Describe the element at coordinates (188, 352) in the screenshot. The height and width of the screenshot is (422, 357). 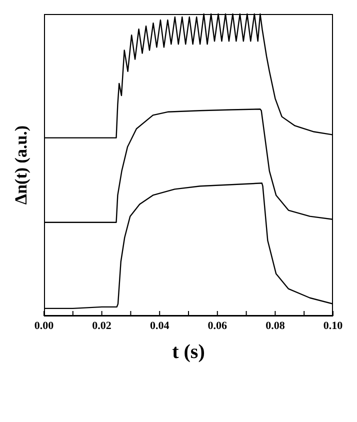
I see `x-axis-title: t (s)` at that location.